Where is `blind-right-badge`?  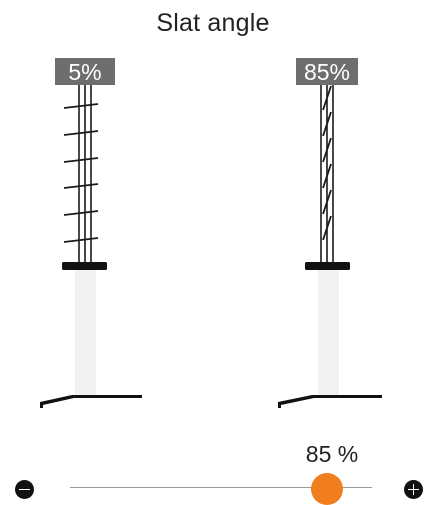 blind-right-badge is located at coordinates (327, 71).